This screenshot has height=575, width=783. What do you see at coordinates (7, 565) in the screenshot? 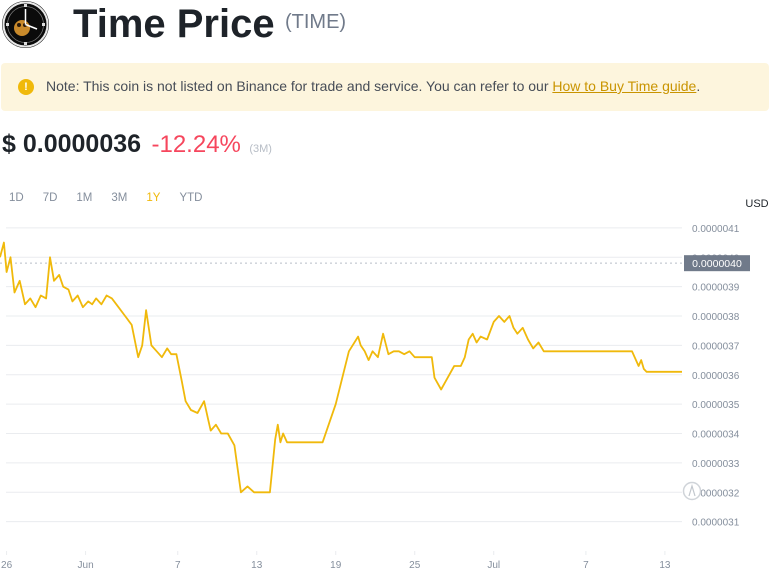
I see `x-tick-label: 26` at bounding box center [7, 565].